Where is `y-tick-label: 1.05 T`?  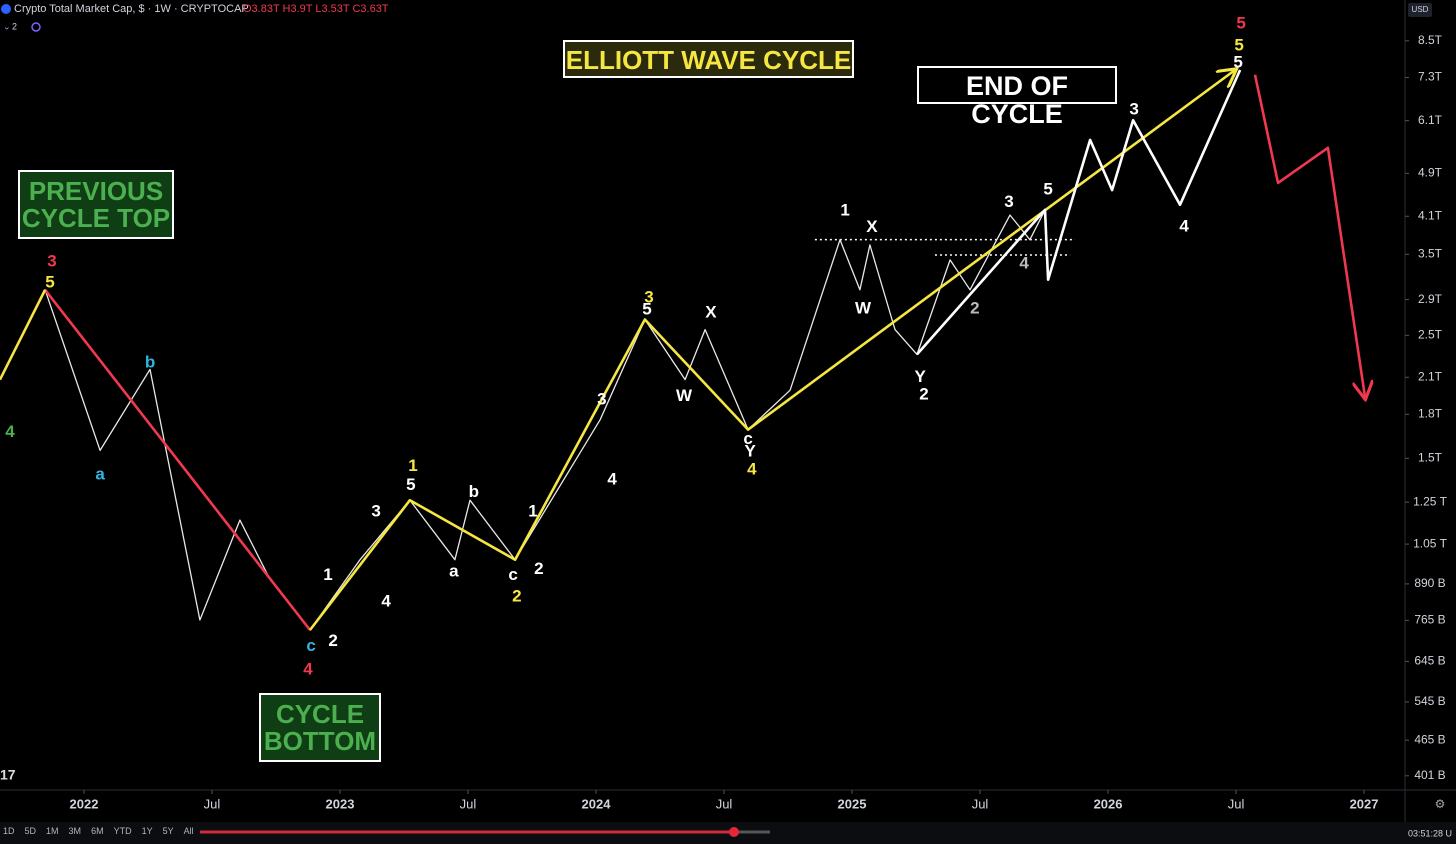
y-tick-label: 1.05 T is located at coordinates (1430, 543).